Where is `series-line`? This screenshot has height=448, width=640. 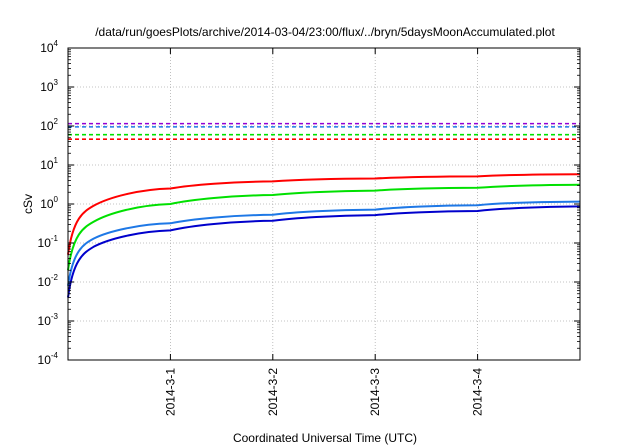 series-line is located at coordinates (324, 214).